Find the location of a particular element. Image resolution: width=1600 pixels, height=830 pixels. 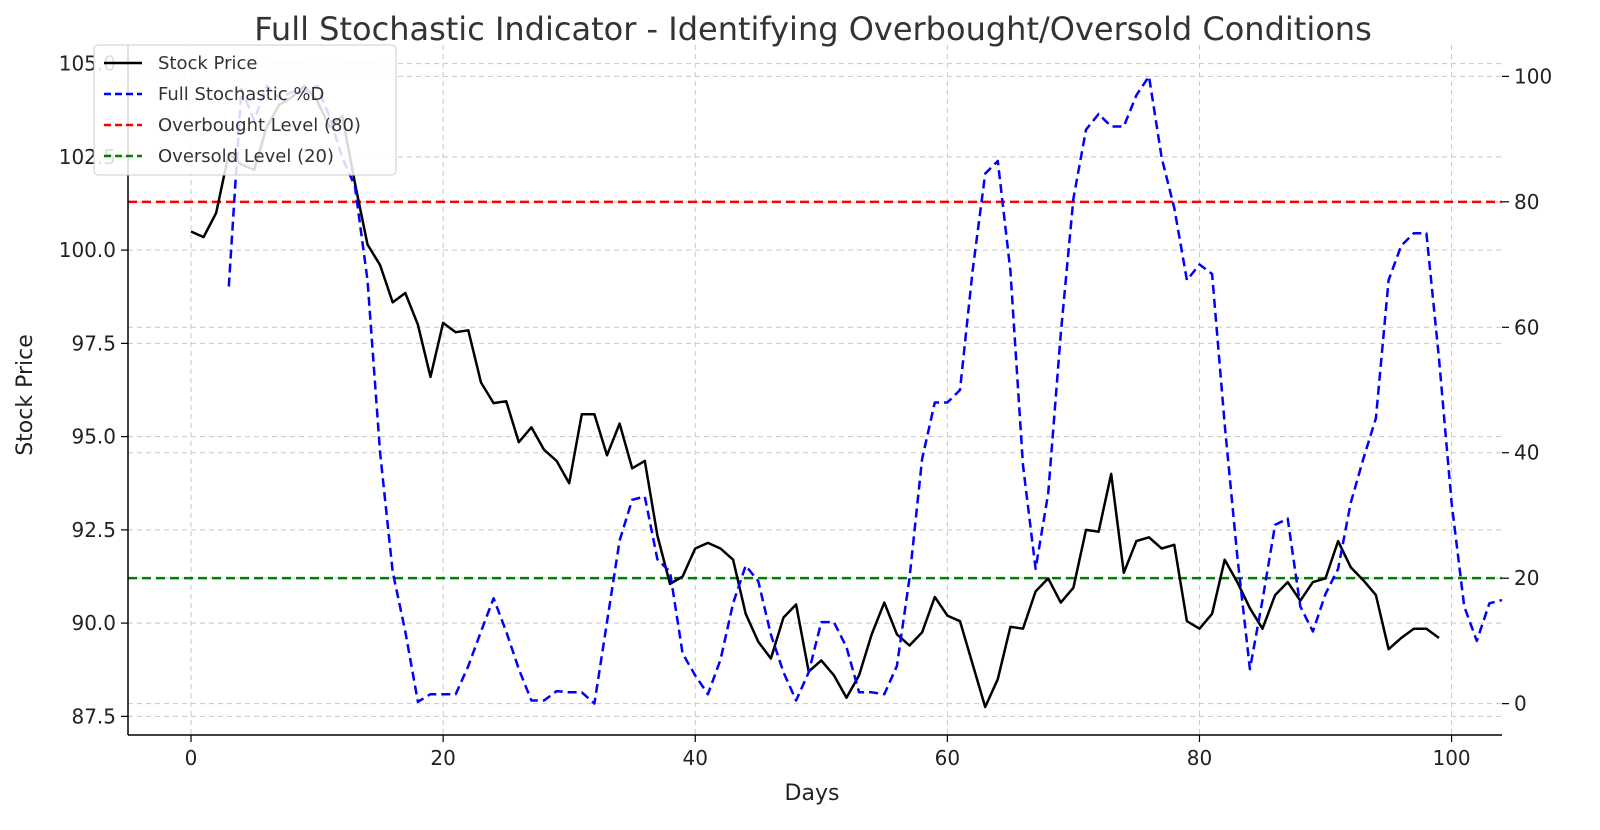

y-tick-label-left: 92.5 is located at coordinates (93, 530).